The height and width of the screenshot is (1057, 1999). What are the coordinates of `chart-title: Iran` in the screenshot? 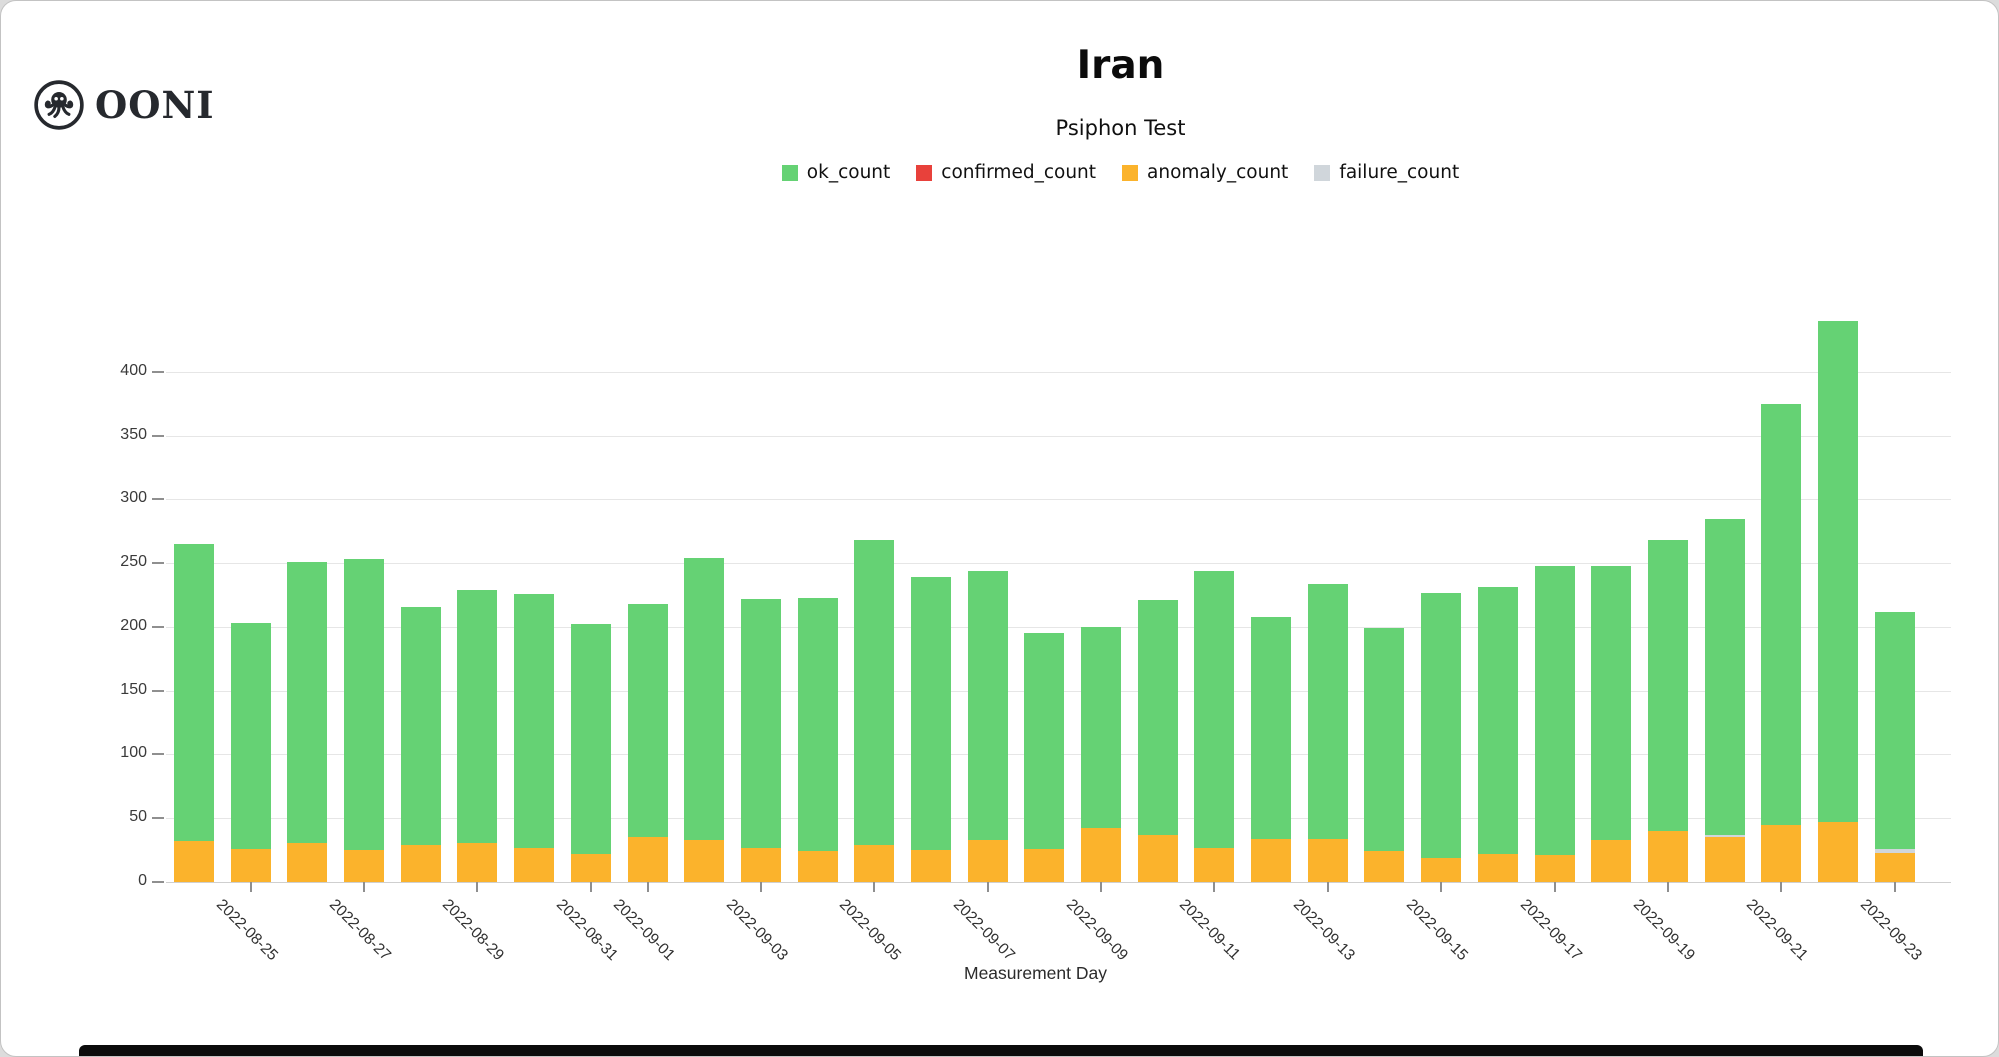 It's located at (1120, 65).